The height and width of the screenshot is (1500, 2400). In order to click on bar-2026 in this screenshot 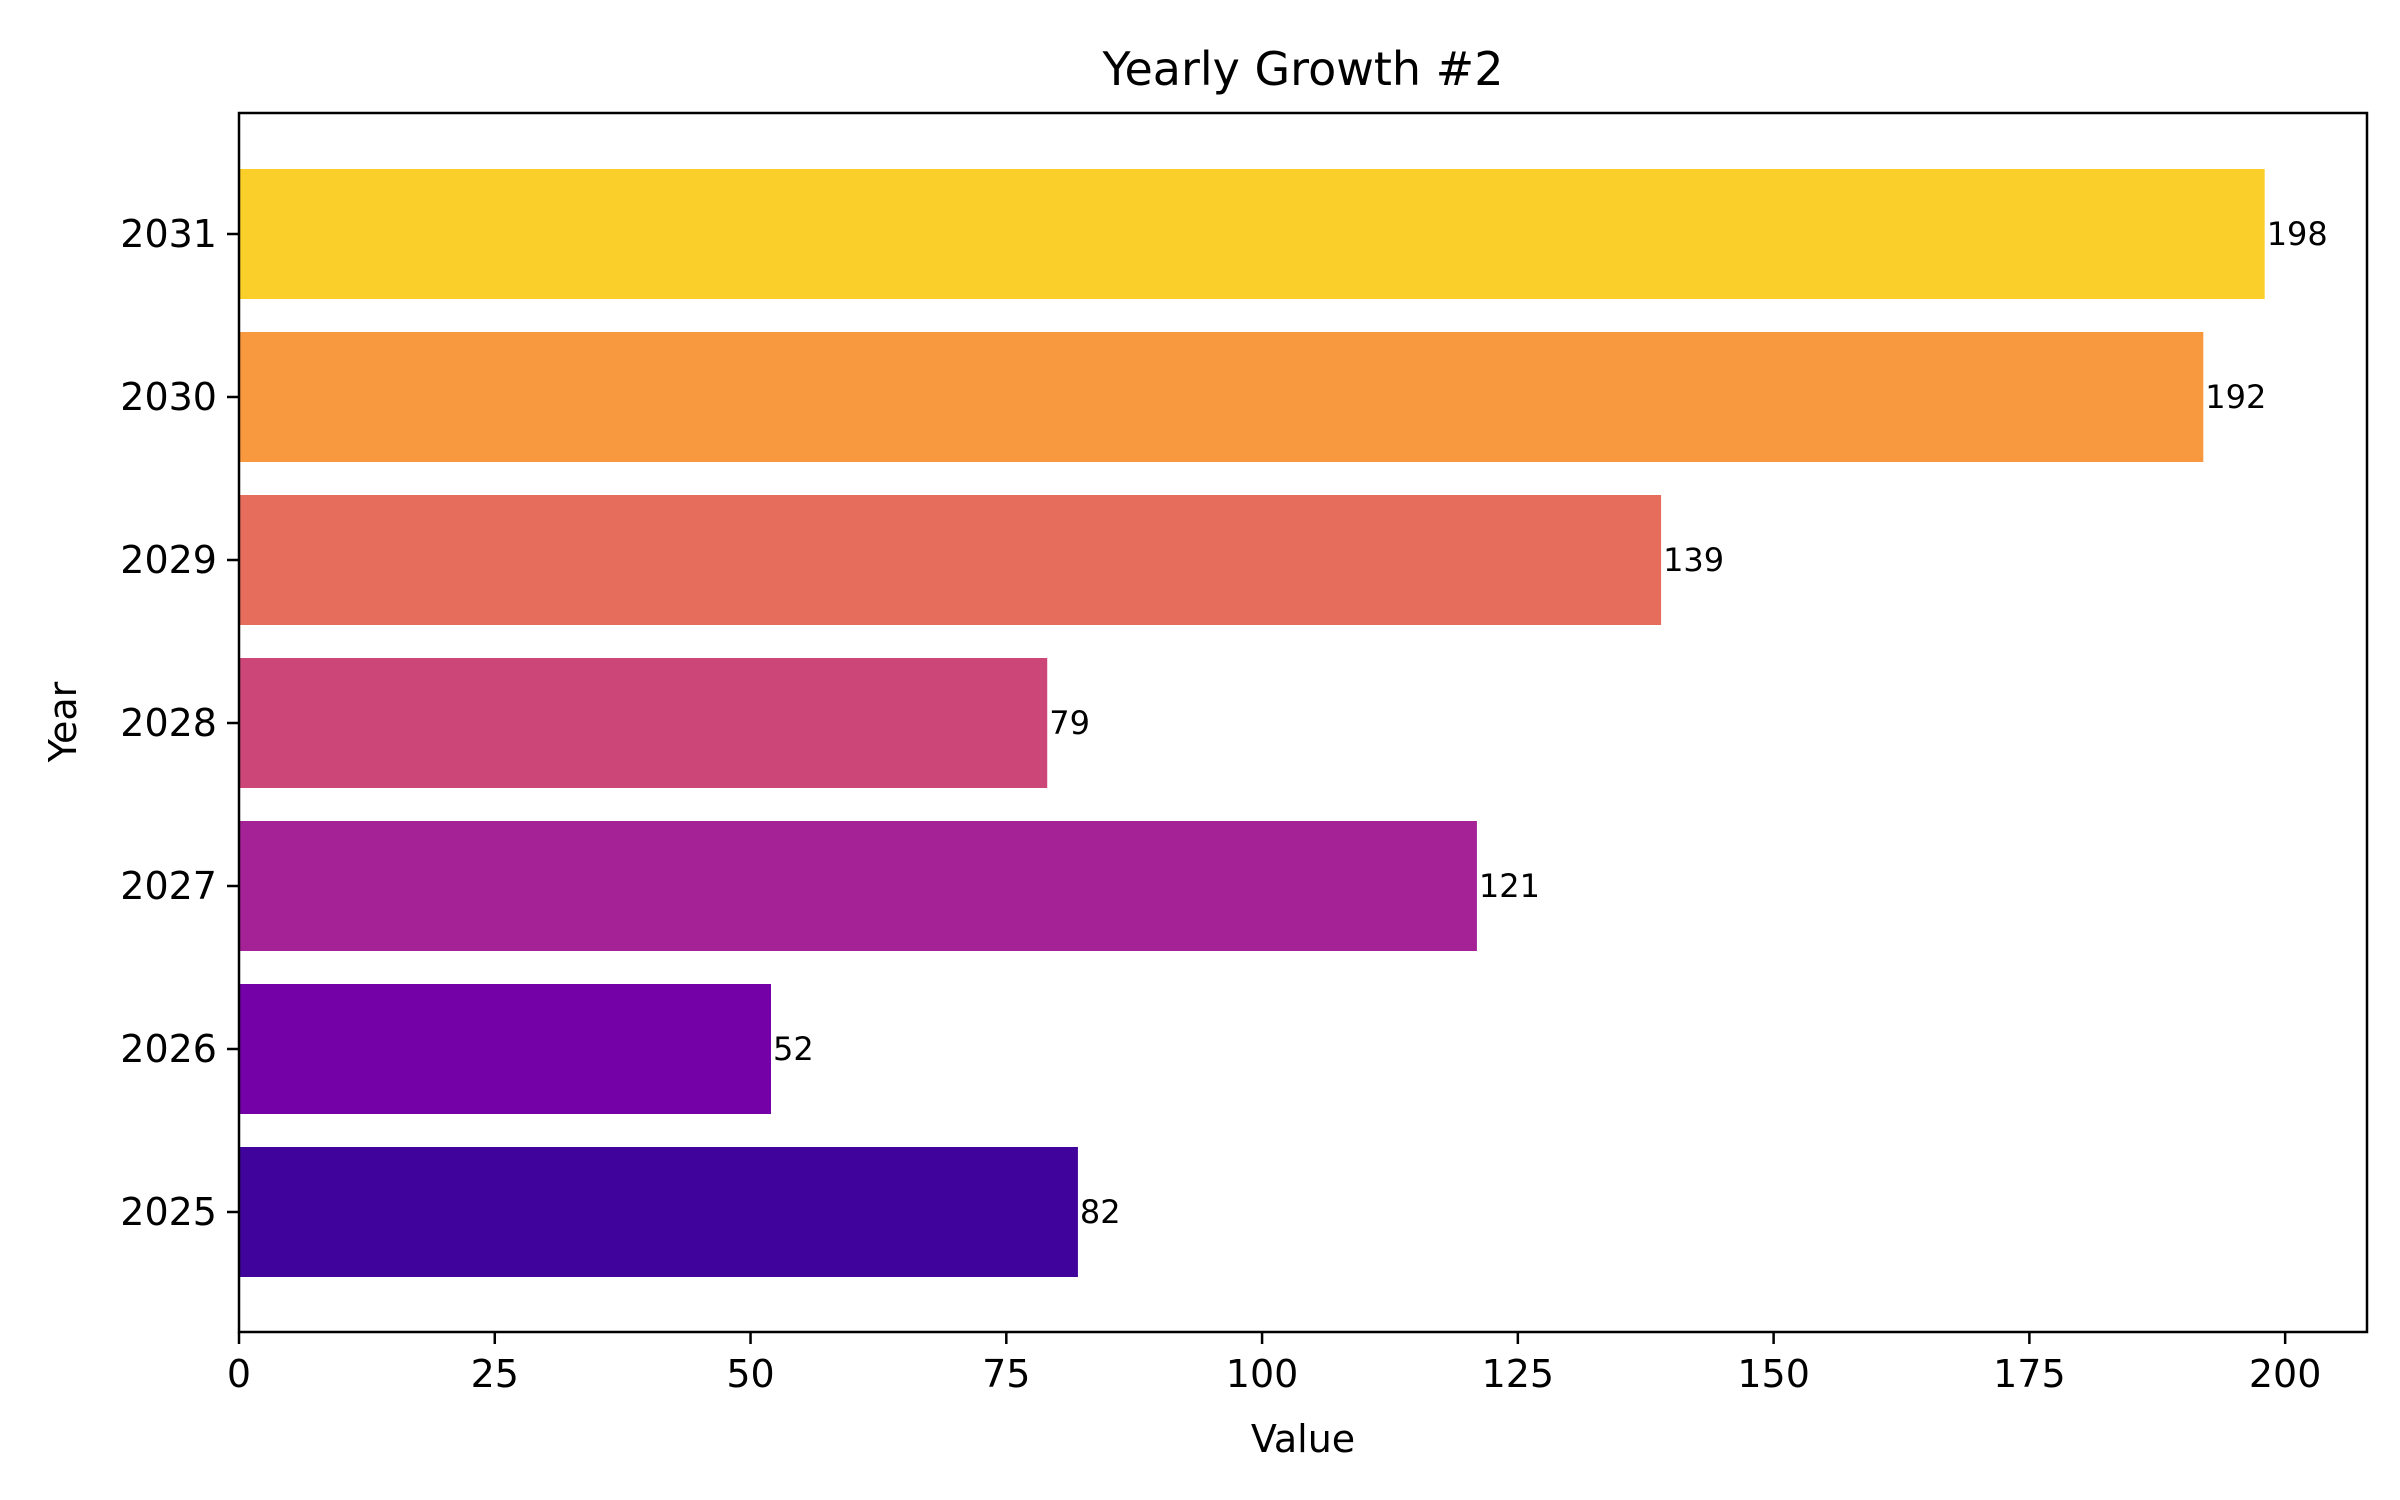, I will do `click(505, 1049)`.